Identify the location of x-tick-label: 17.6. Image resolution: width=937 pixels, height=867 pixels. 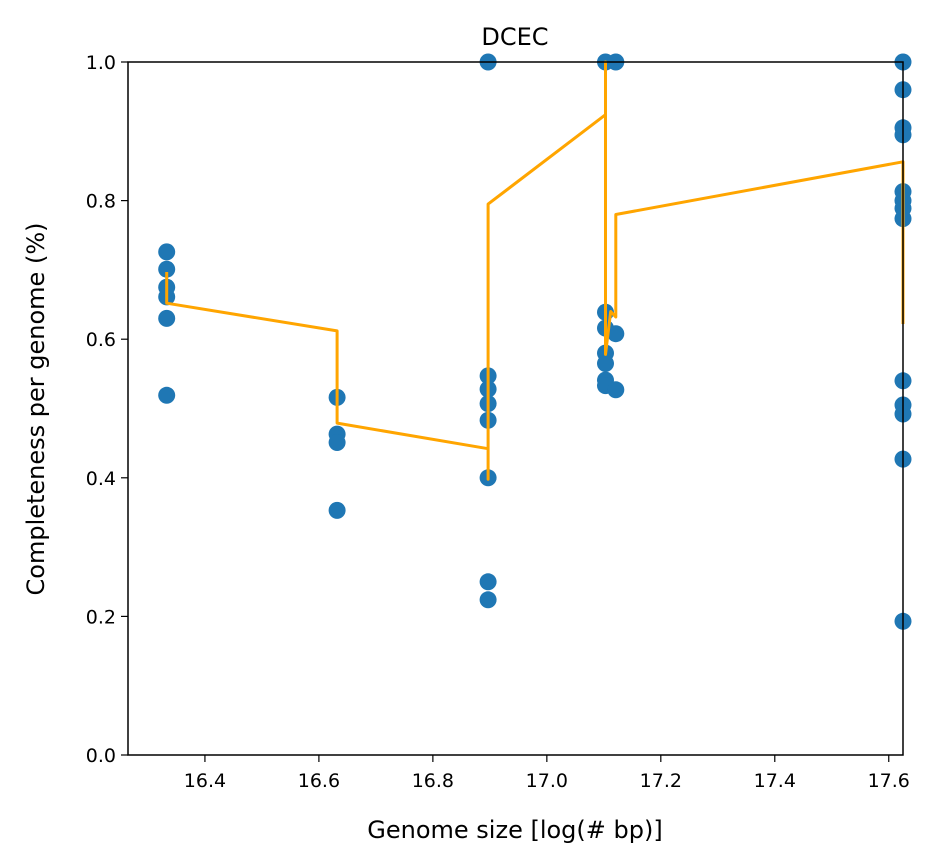
(889, 781).